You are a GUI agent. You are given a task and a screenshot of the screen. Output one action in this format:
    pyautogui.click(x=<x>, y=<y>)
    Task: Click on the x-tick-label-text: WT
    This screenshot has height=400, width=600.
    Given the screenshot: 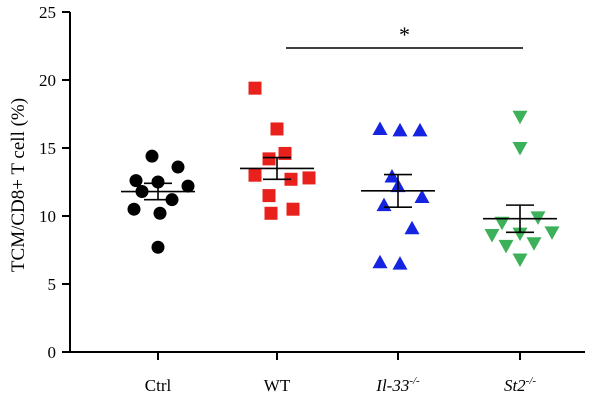 What is the action you would take?
    pyautogui.click(x=277, y=385)
    